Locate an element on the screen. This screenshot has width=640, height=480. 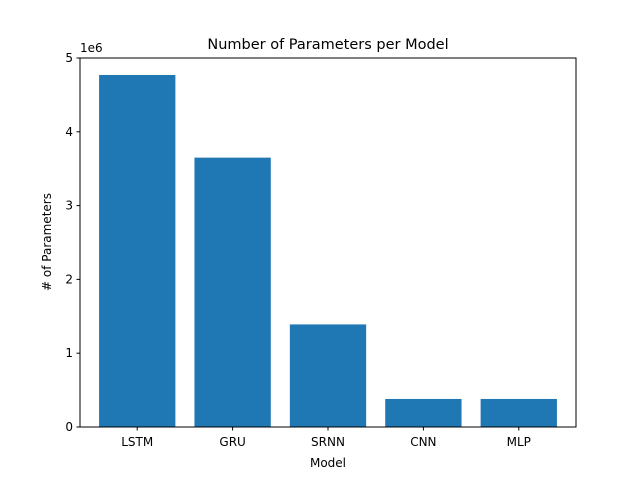
y-axis-ticks: 0 1 2 3 4 5 is located at coordinates (72, 242).